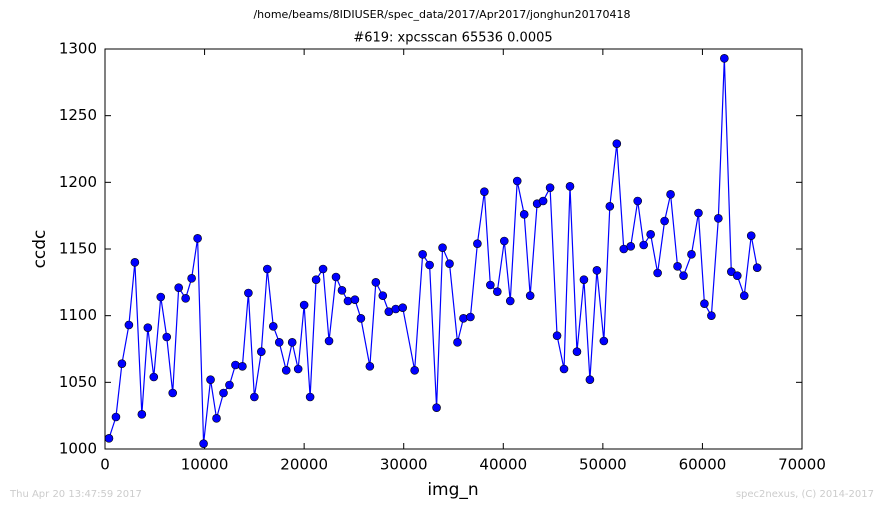 Image resolution: width=884 pixels, height=509 pixels. What do you see at coordinates (75, 494) in the screenshot?
I see `footer-left: Thu Apr 20 13:47:59 2017` at bounding box center [75, 494].